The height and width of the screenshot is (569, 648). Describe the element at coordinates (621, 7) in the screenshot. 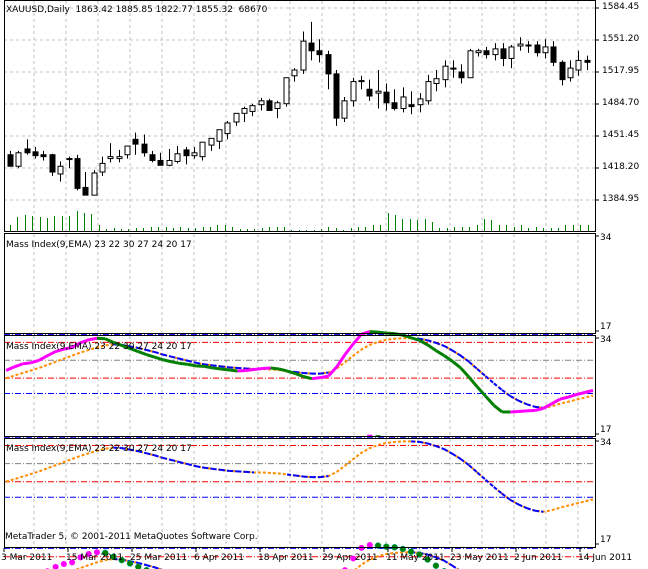

I see `price-label: 1584.45` at that location.